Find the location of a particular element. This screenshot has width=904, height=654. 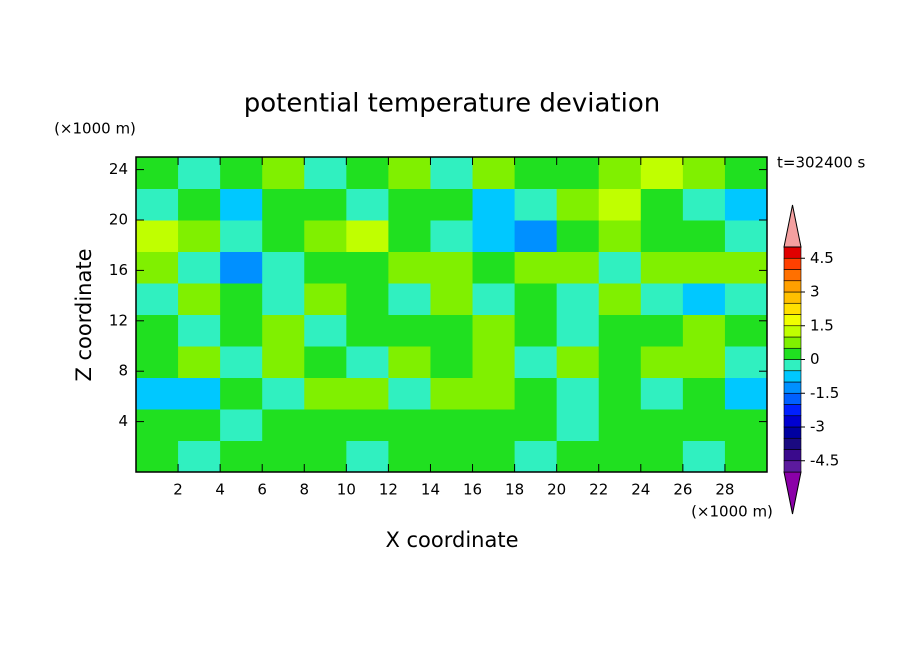

colorbar-extend-low is located at coordinates (792, 493).